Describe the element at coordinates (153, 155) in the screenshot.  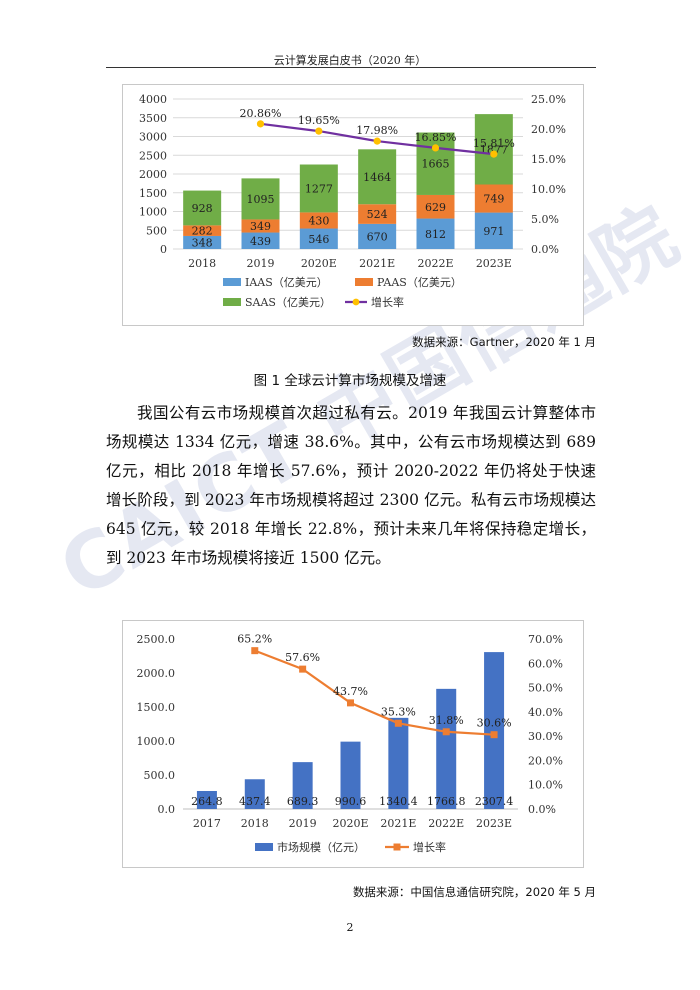
I see `y-tick-label: 2500` at that location.